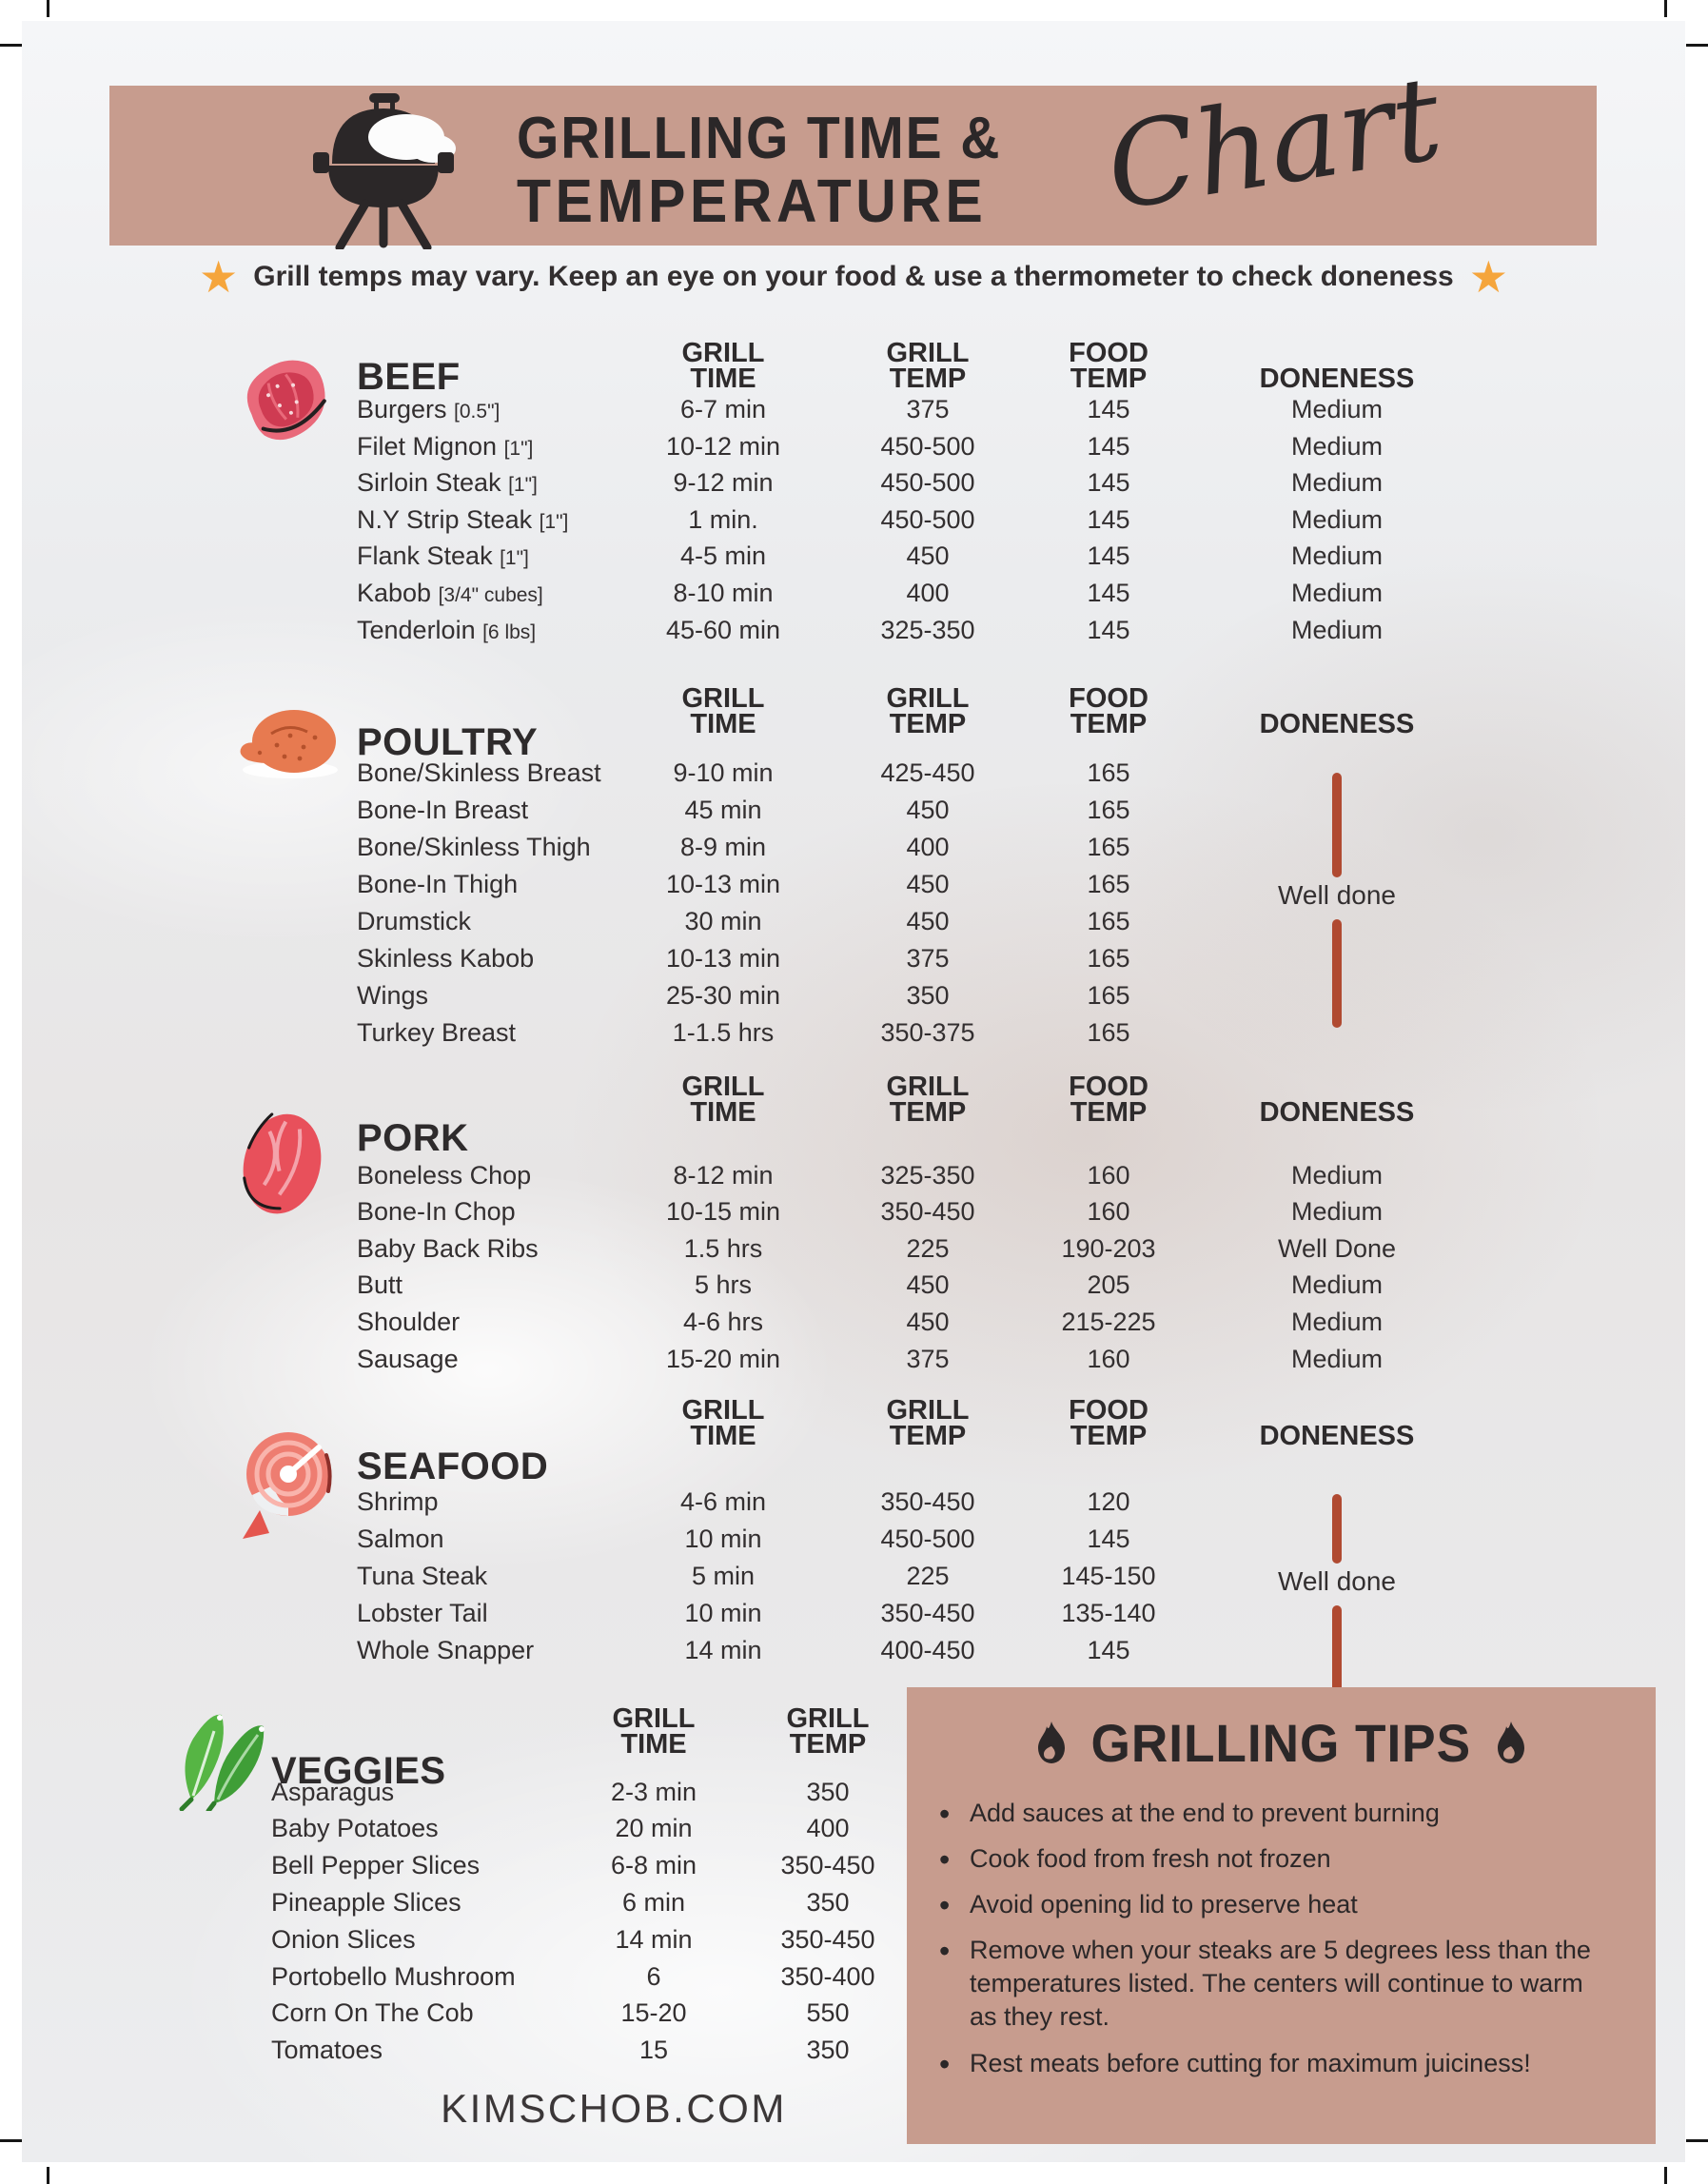 The width and height of the screenshot is (1708, 2184). What do you see at coordinates (654, 1828) in the screenshot?
I see `cell-value: 20 min` at bounding box center [654, 1828].